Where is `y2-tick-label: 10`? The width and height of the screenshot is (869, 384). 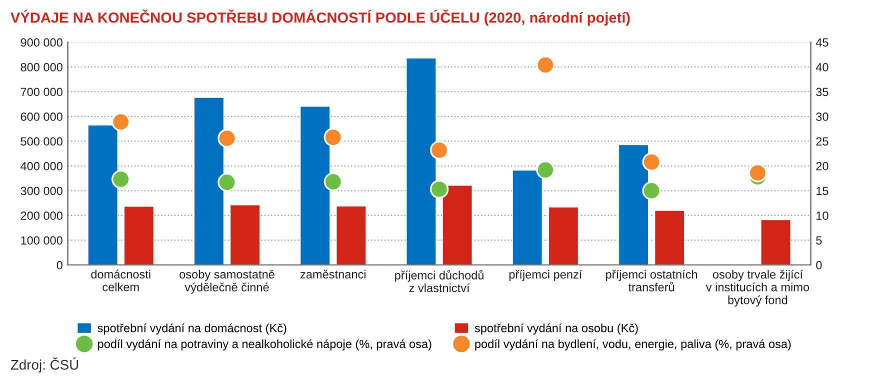
y2-tick-label: 10 is located at coordinates (822, 216).